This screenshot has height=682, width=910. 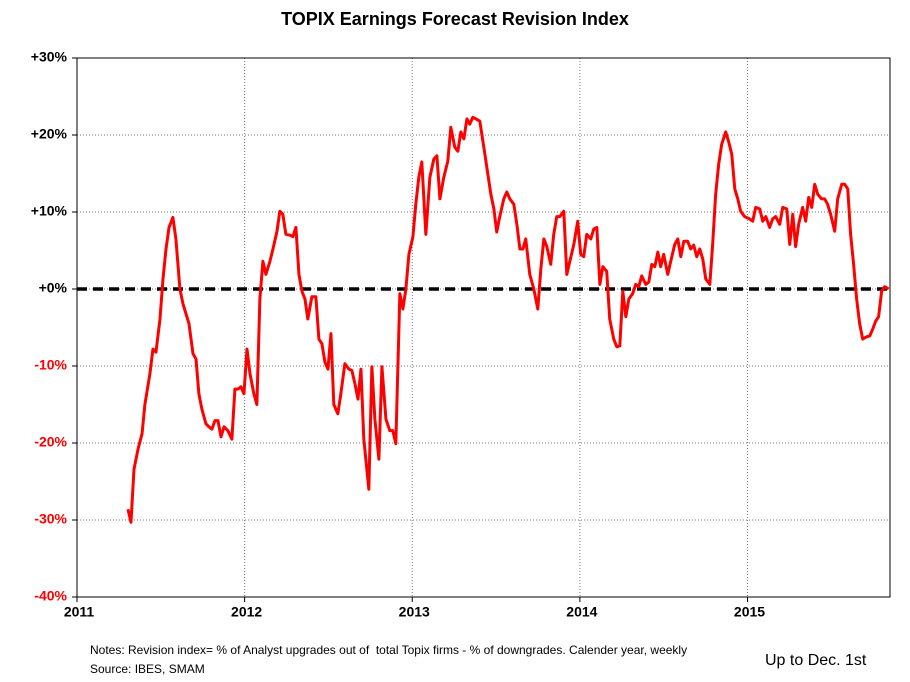 I want to click on y-tick-label: +30%, so click(x=49, y=57).